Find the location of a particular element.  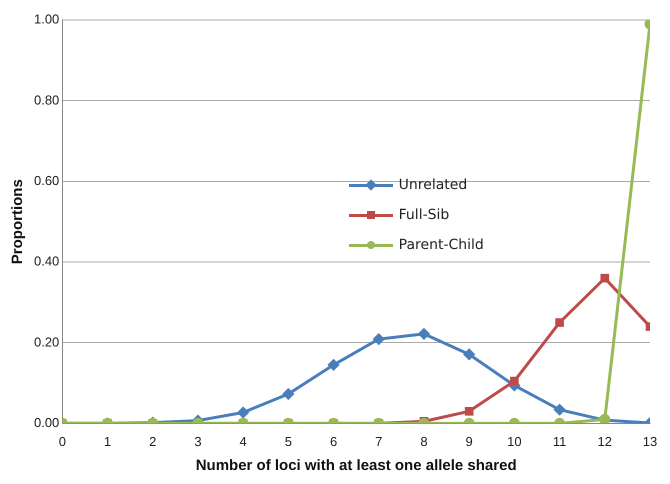

x-tick-label: 2 is located at coordinates (152, 441).